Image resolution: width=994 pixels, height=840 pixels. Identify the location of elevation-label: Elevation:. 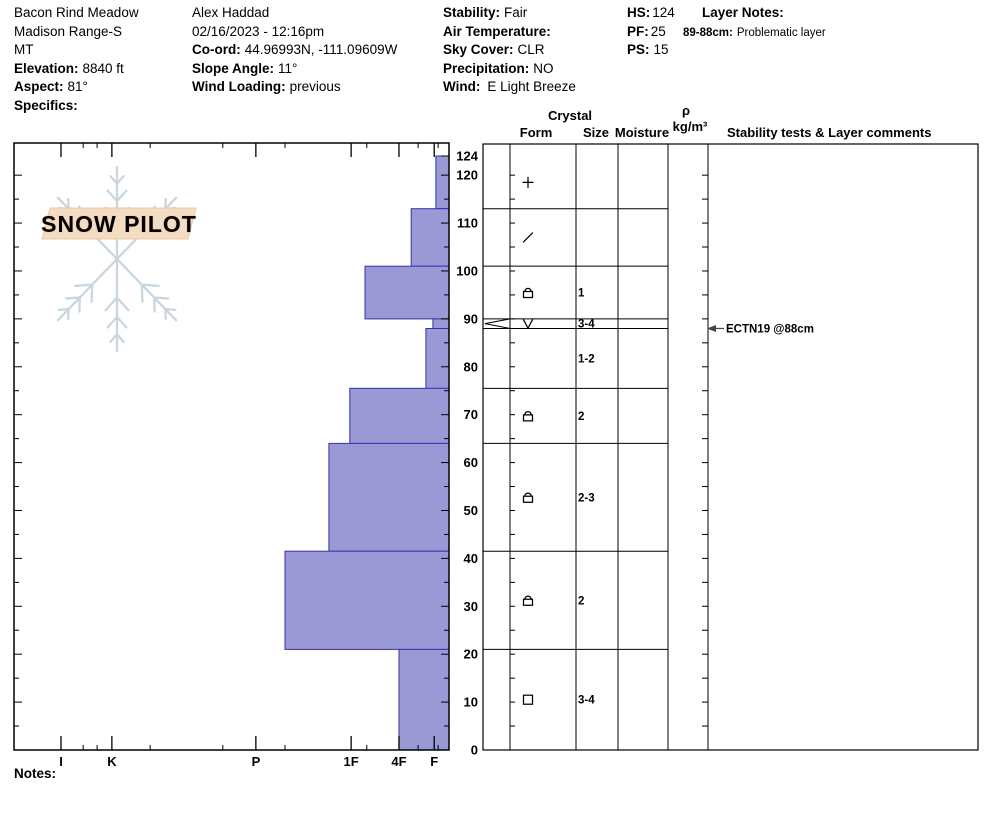
(46, 68).